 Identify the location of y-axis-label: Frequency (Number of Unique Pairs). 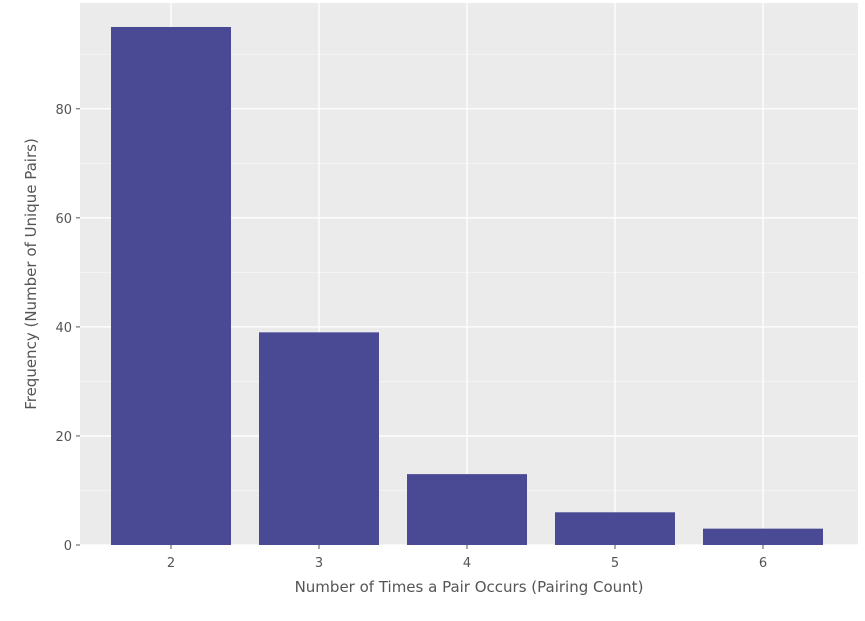
(31, 274).